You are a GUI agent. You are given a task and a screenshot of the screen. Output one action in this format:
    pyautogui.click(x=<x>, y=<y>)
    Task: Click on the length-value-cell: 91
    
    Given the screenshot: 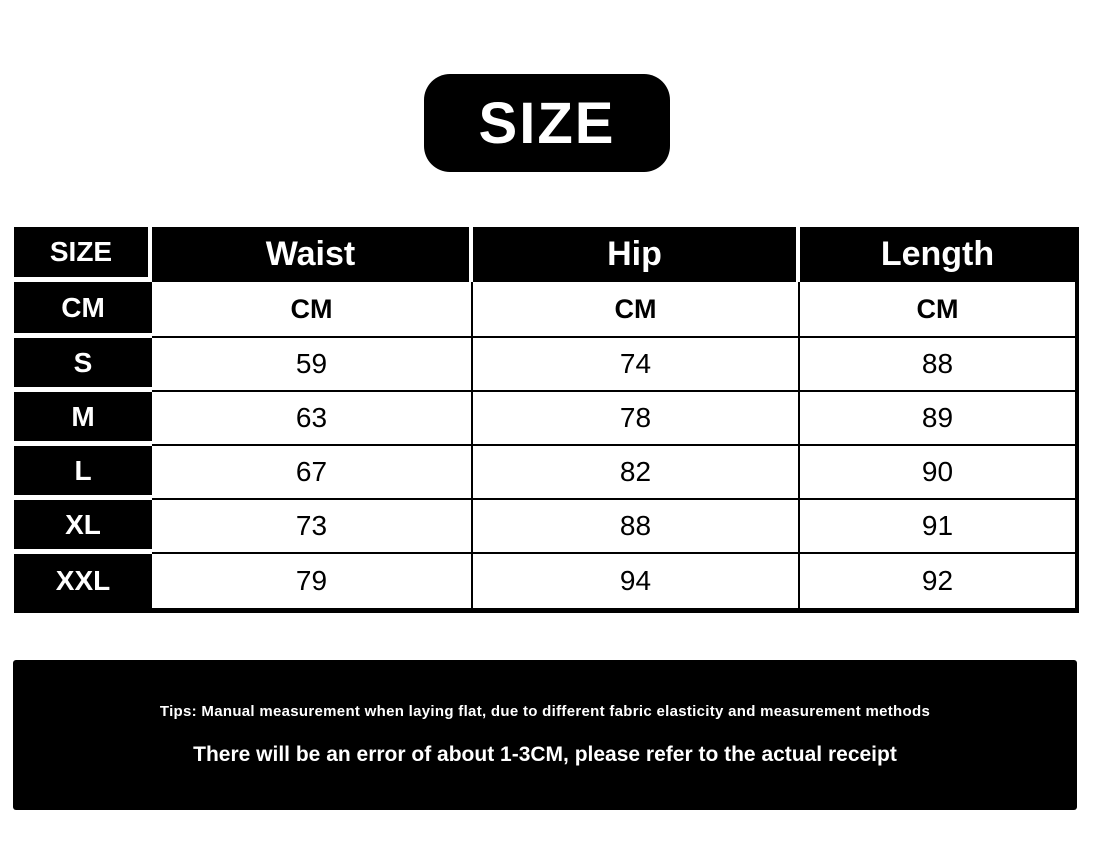 What is the action you would take?
    pyautogui.click(x=937, y=527)
    